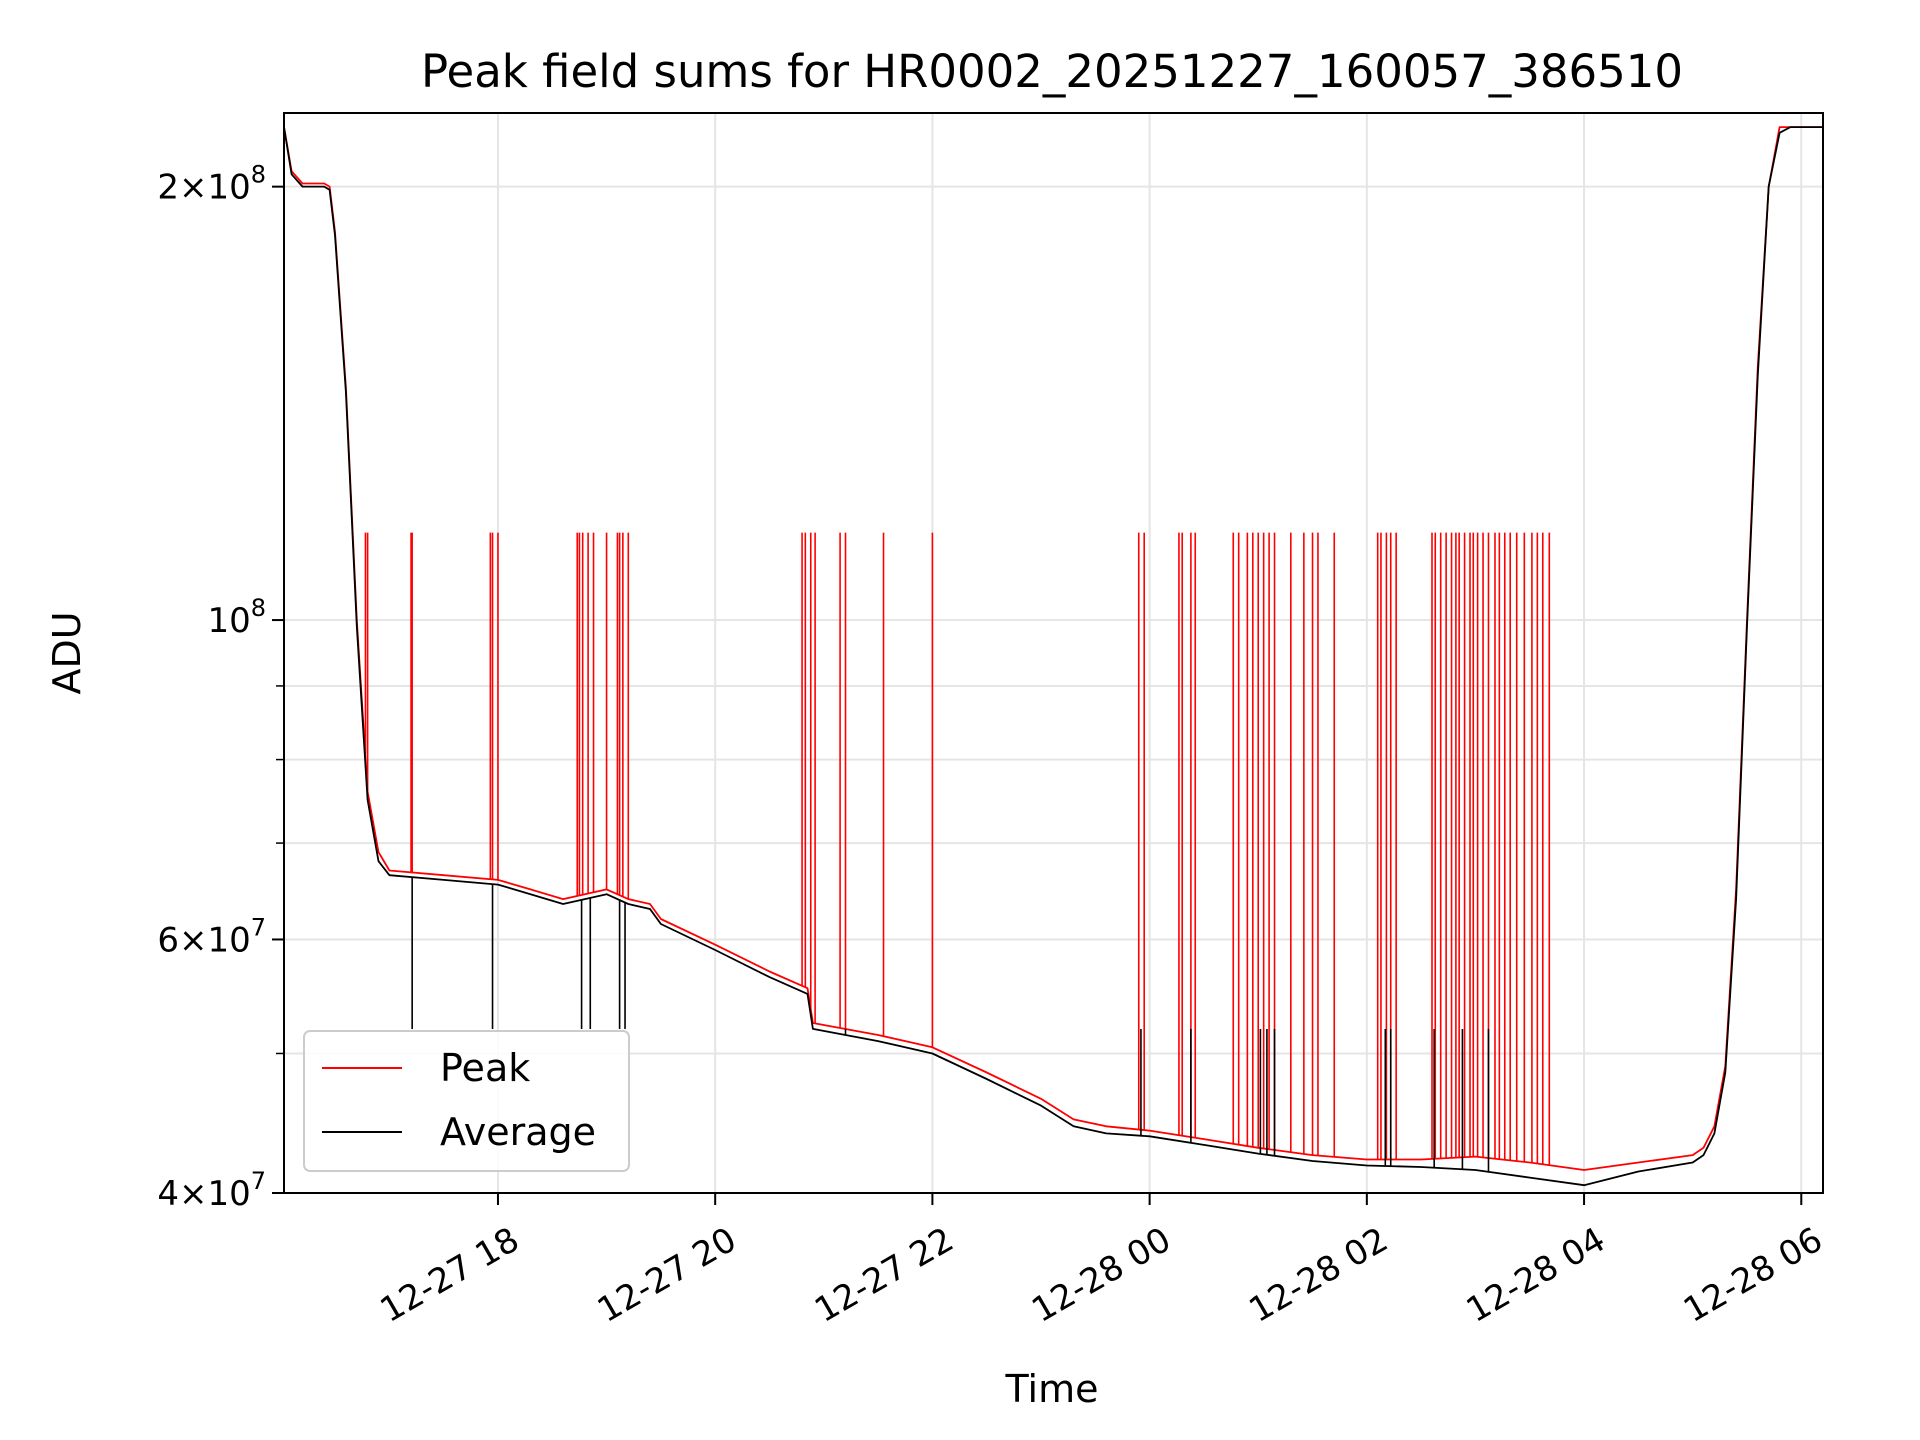  I want to click on y-tick-label: 6×107, so click(211, 936).